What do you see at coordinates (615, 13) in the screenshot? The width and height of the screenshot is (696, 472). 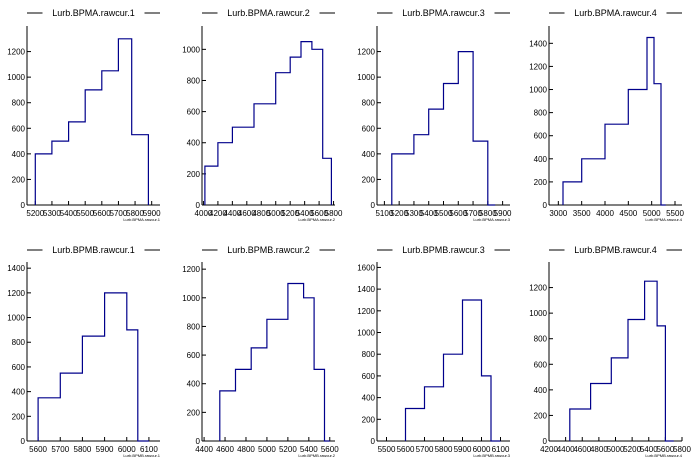 I see `chart-title: Lurb.BPMA.rawcur.4` at bounding box center [615, 13].